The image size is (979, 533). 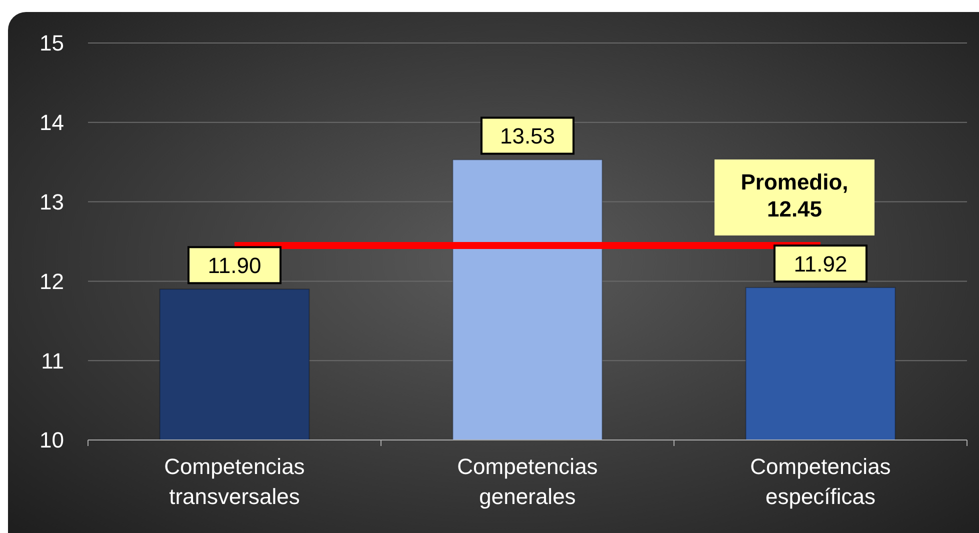 I want to click on data-label: 13.53, so click(x=528, y=135).